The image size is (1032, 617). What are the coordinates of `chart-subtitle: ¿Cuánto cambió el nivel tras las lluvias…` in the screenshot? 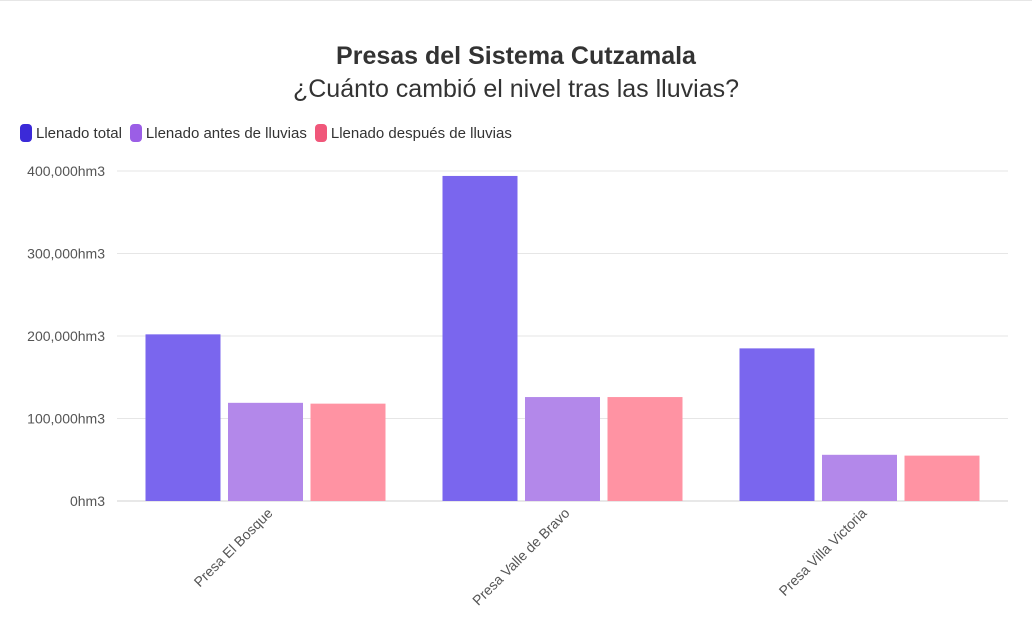 It's located at (516, 89).